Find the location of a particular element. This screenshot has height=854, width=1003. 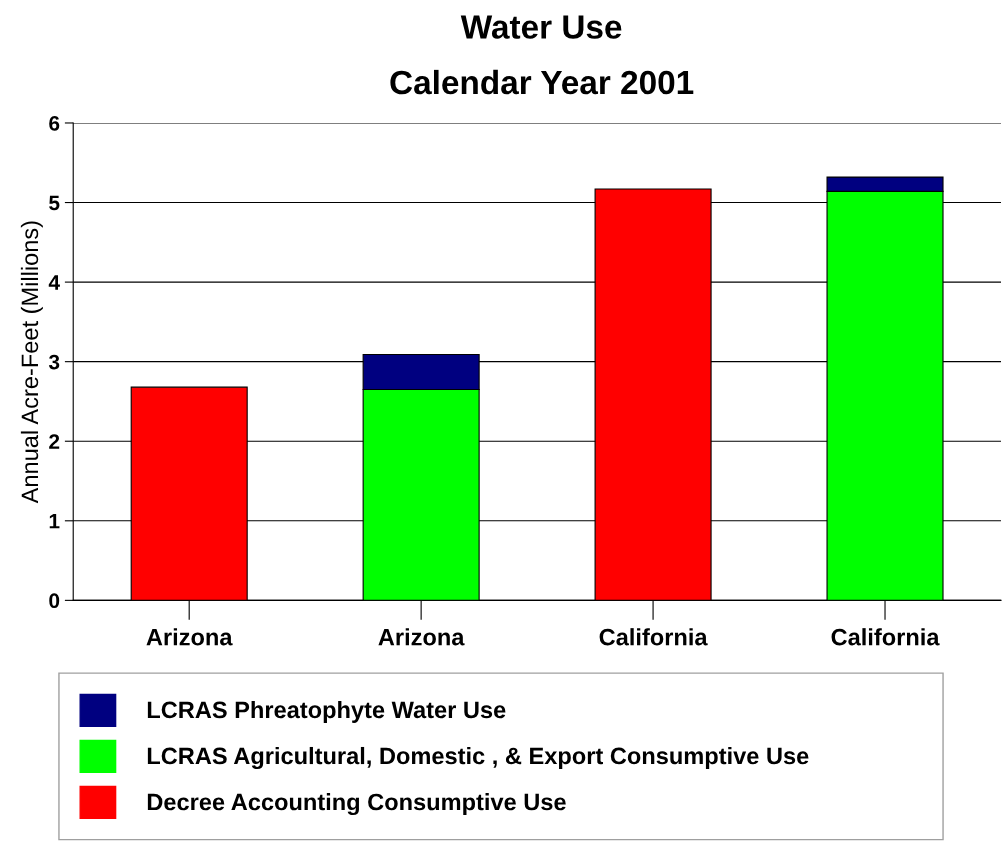

y-tick-label: 1 is located at coordinates (54, 521).